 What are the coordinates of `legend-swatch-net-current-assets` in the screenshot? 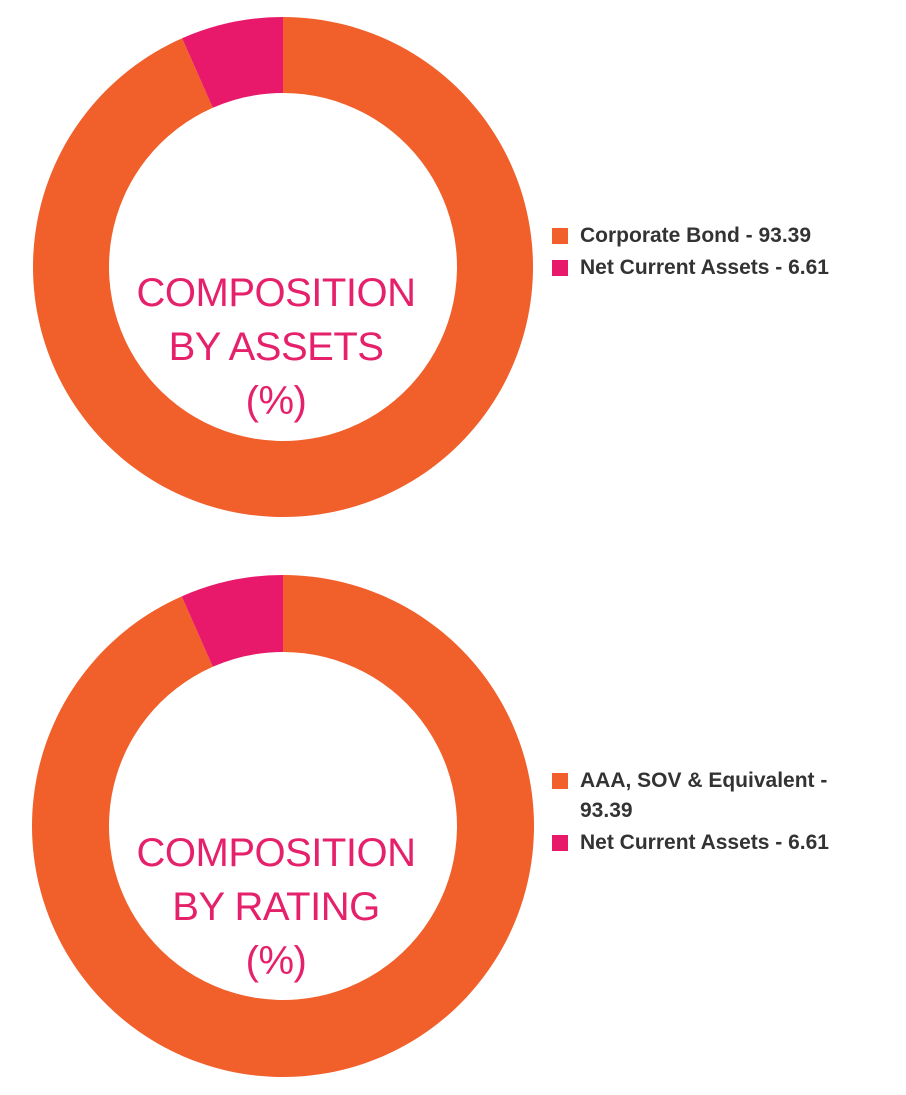 It's located at (560, 268).